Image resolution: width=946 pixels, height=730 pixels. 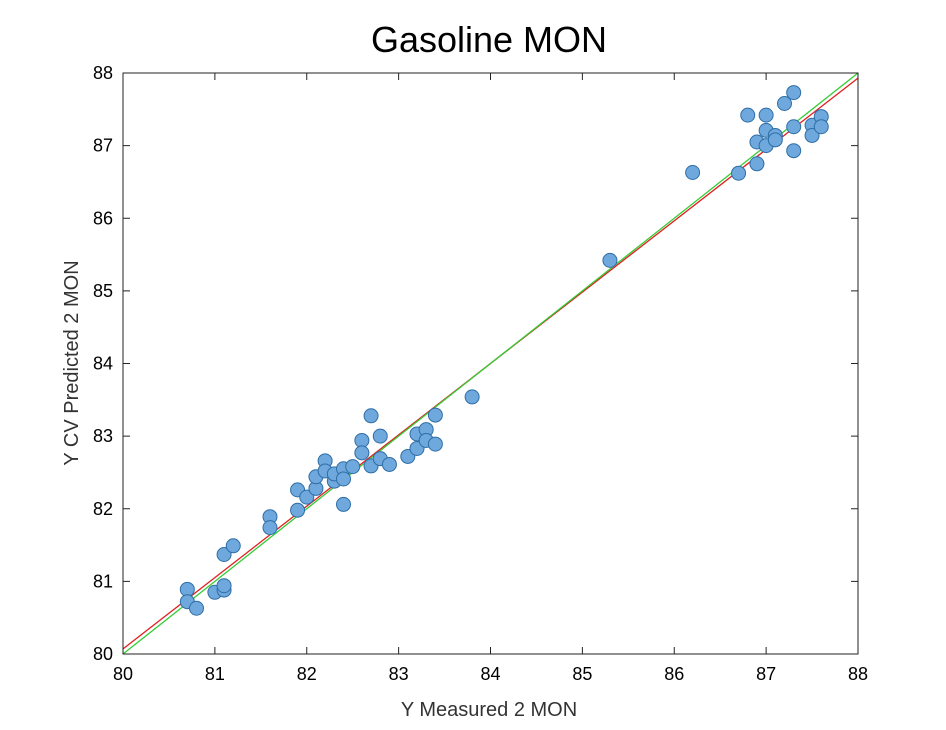 What do you see at coordinates (103, 581) in the screenshot?
I see `y-tick-label: 81` at bounding box center [103, 581].